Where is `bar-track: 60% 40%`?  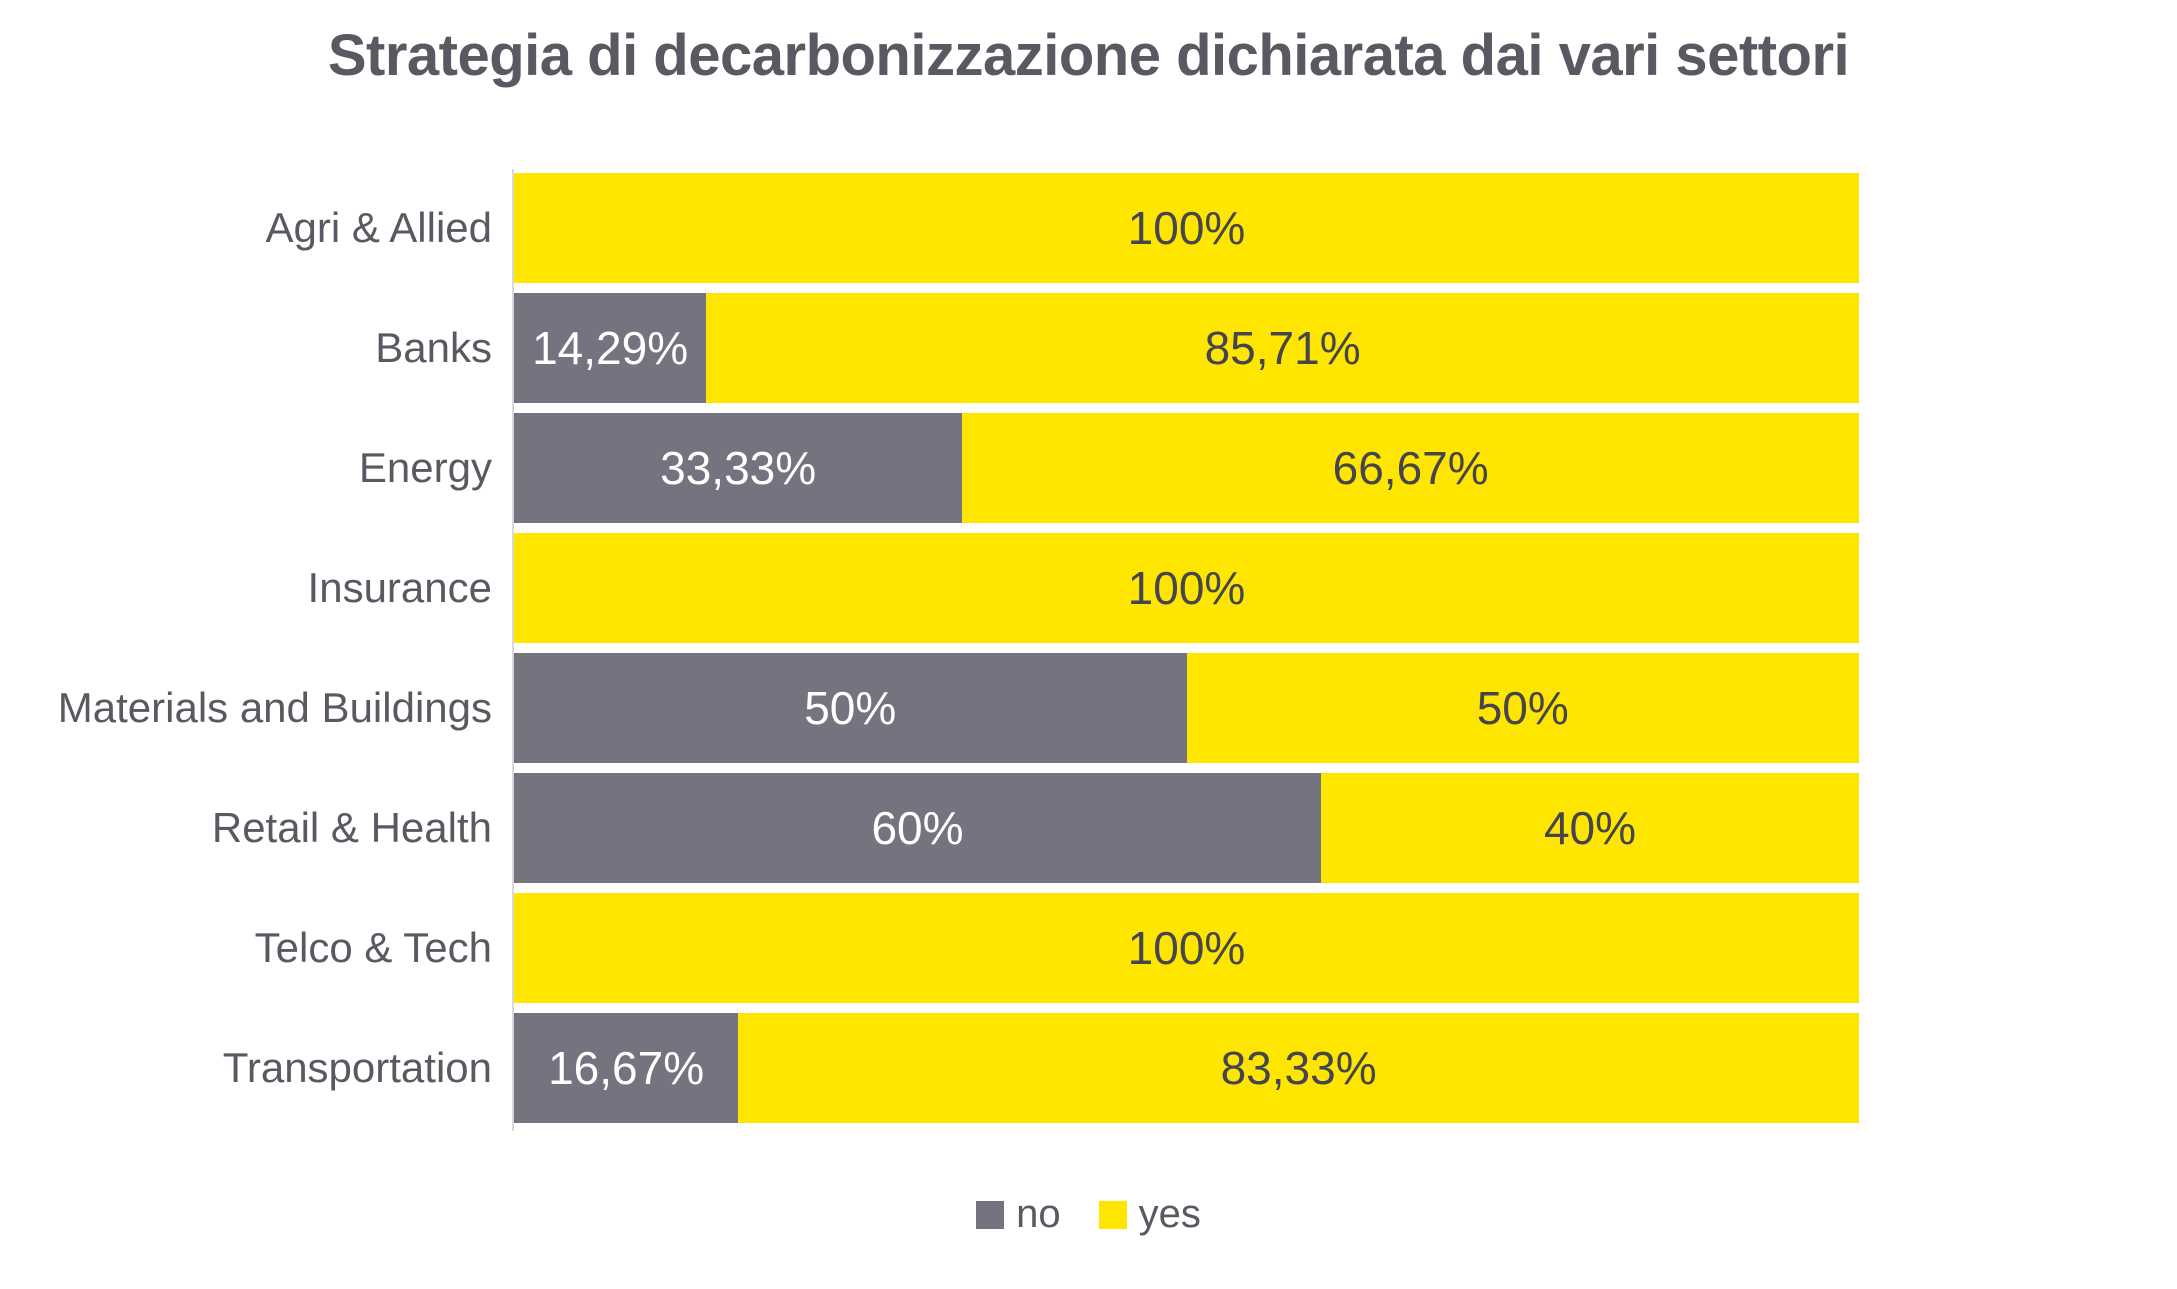 bar-track: 60% 40% is located at coordinates (1186, 828).